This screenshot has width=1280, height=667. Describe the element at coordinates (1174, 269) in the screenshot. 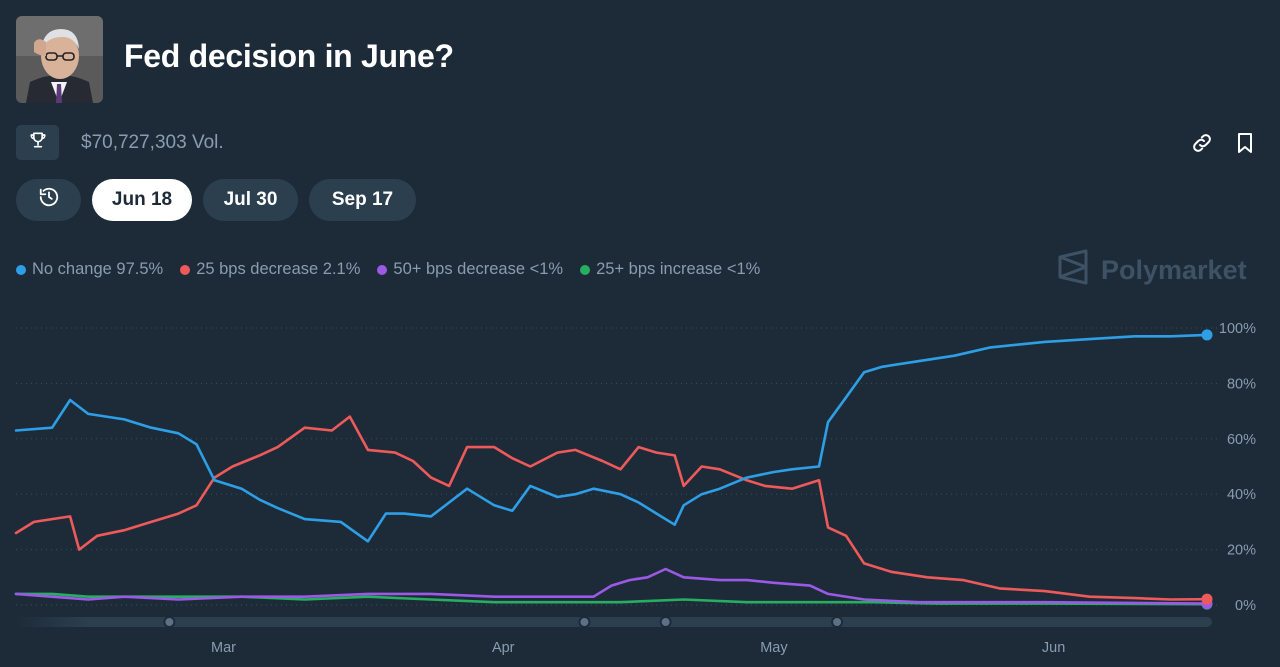

I see `brand-name: Polymarket` at that location.